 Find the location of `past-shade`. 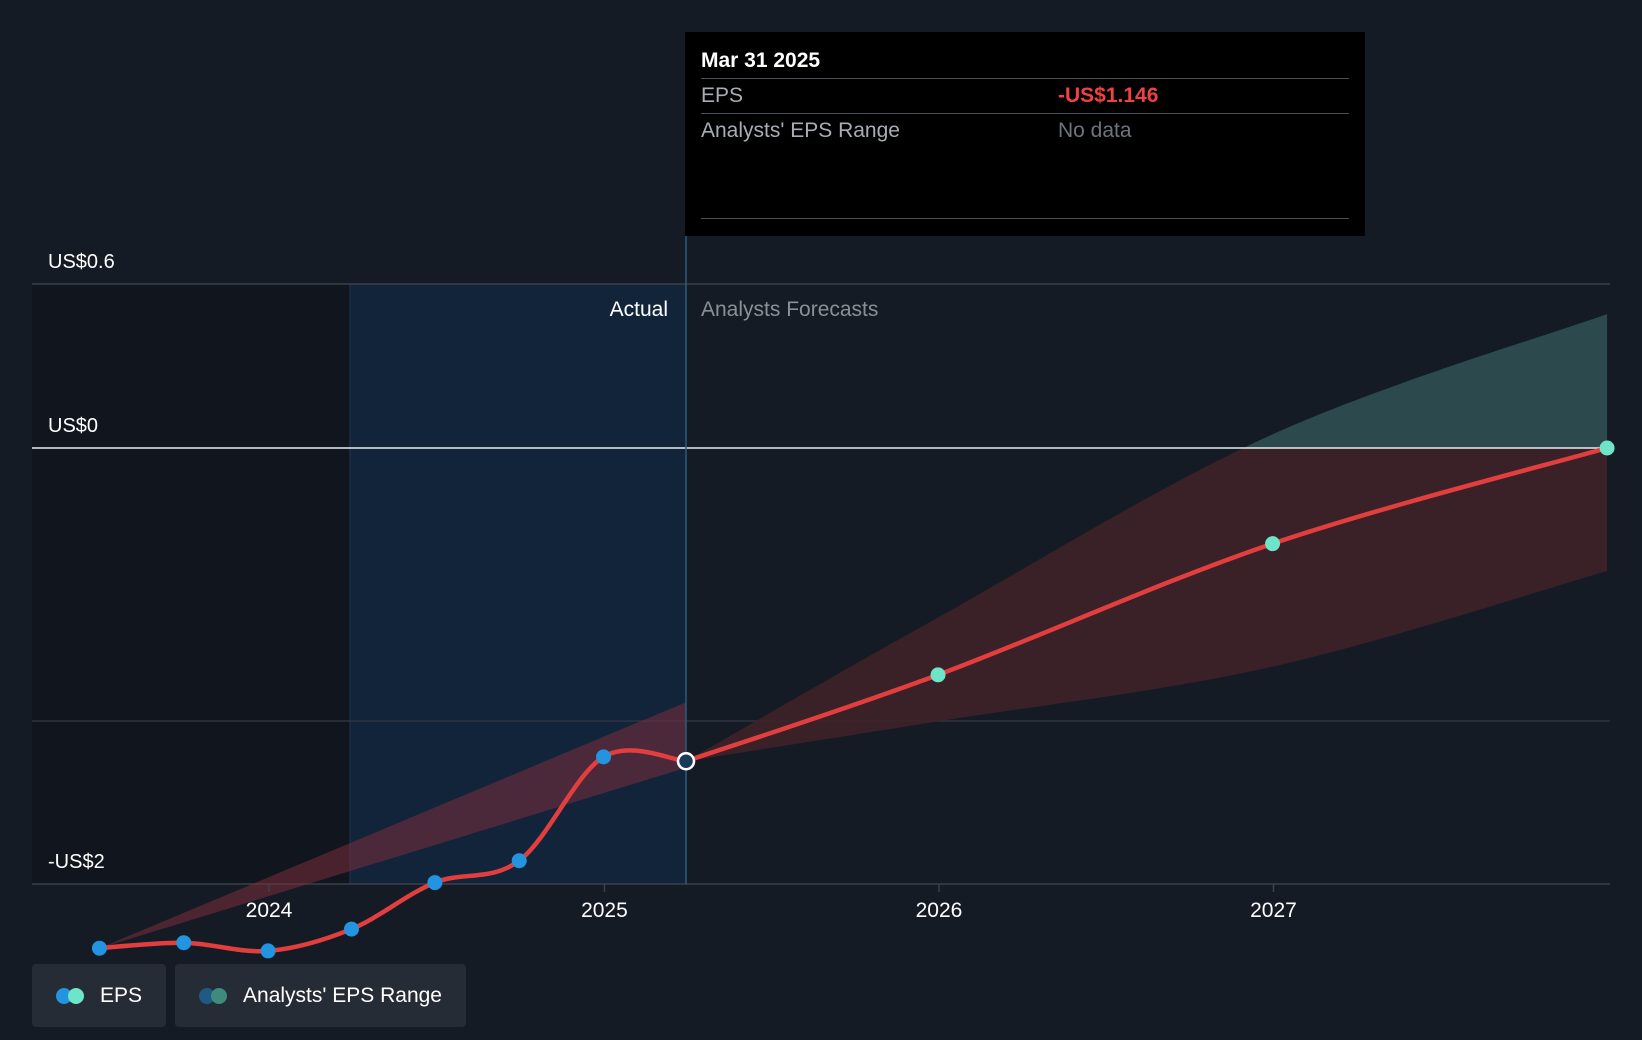

past-shade is located at coordinates (191, 584).